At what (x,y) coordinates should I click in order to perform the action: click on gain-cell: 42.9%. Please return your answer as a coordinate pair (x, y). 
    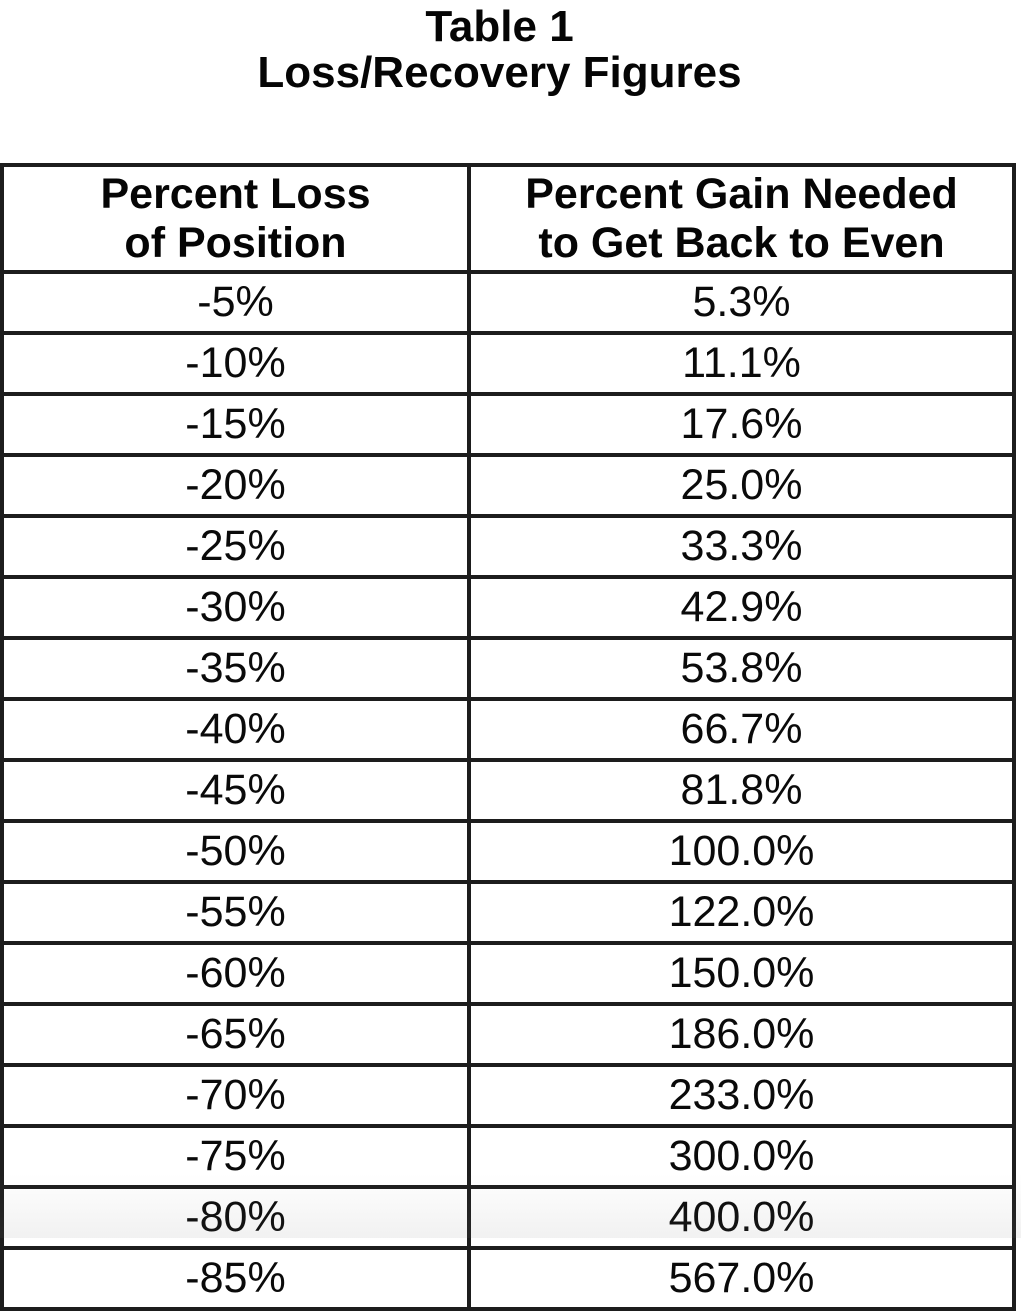
    Looking at the image, I should click on (741, 607).